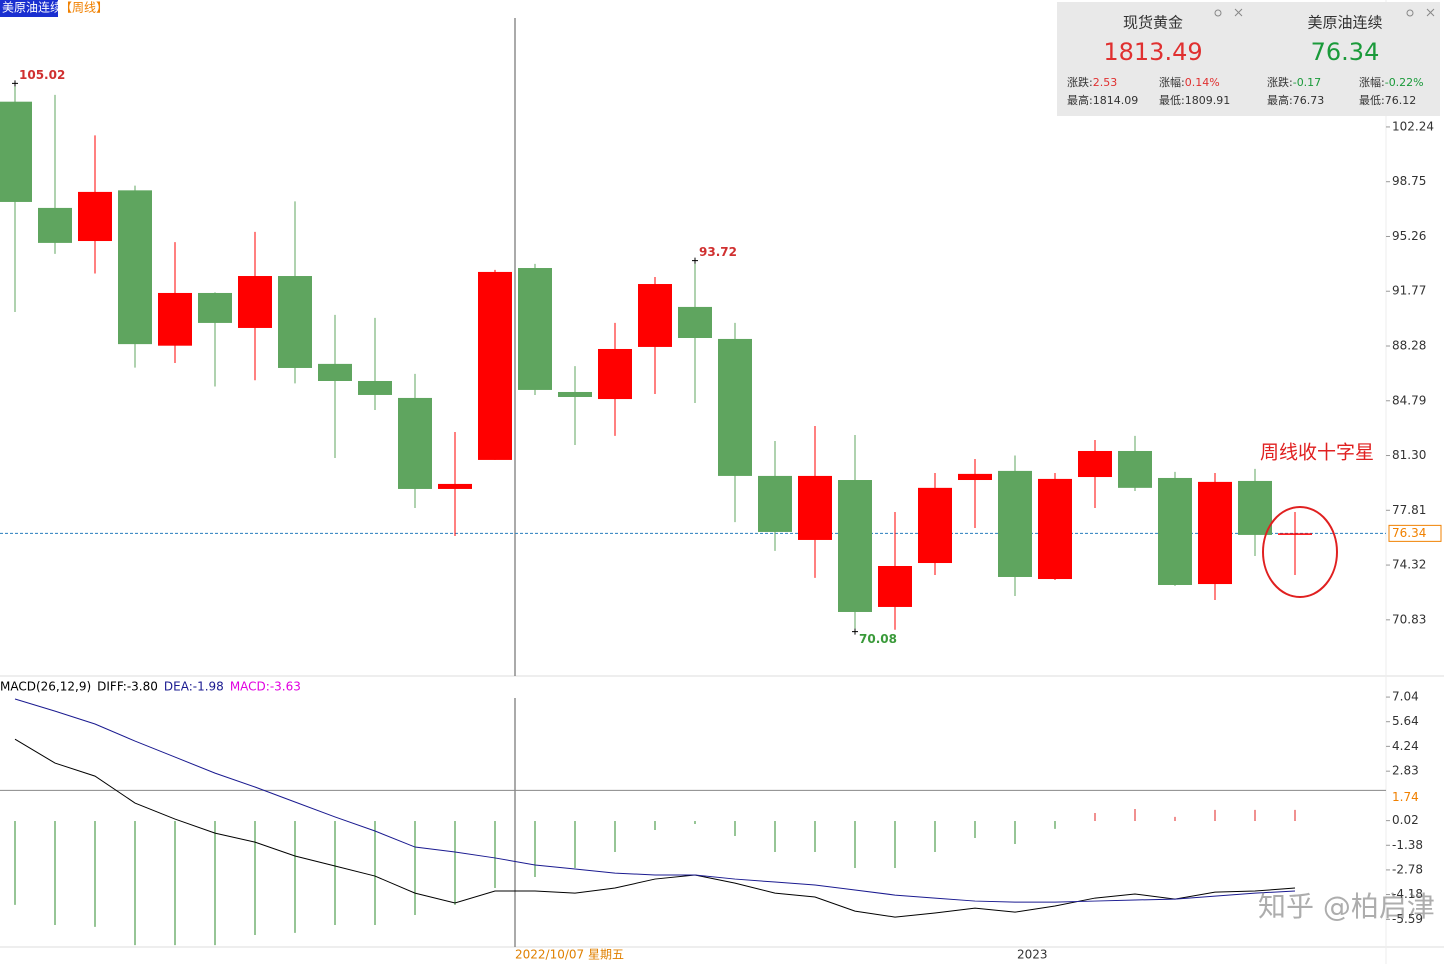 This screenshot has height=964, width=1444. What do you see at coordinates (1407, 845) in the screenshot?
I see `y-tick-label: -1.38` at bounding box center [1407, 845].